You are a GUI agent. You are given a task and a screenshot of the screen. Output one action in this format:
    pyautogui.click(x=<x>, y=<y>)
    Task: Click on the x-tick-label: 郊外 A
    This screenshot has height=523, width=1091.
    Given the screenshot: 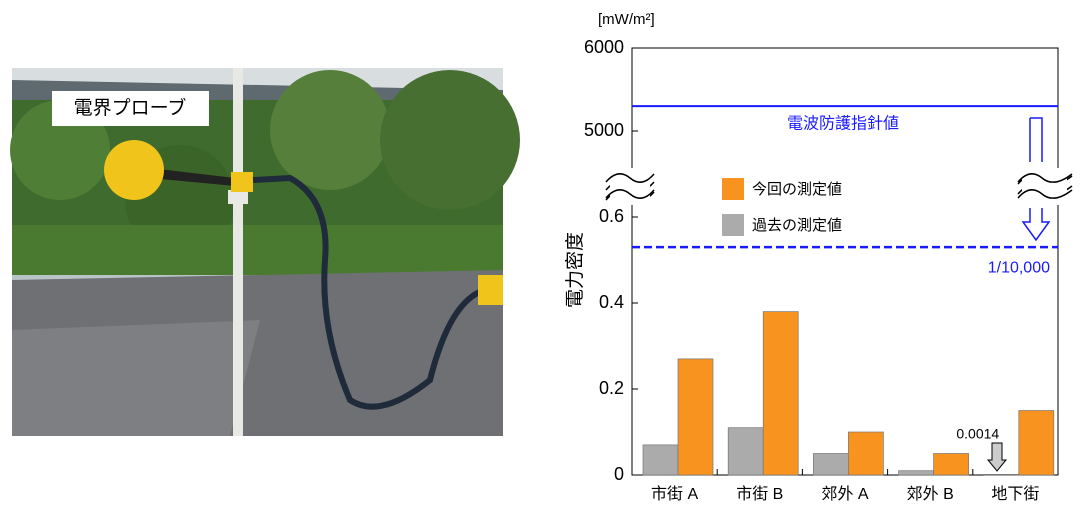 What is the action you would take?
    pyautogui.click(x=844, y=494)
    